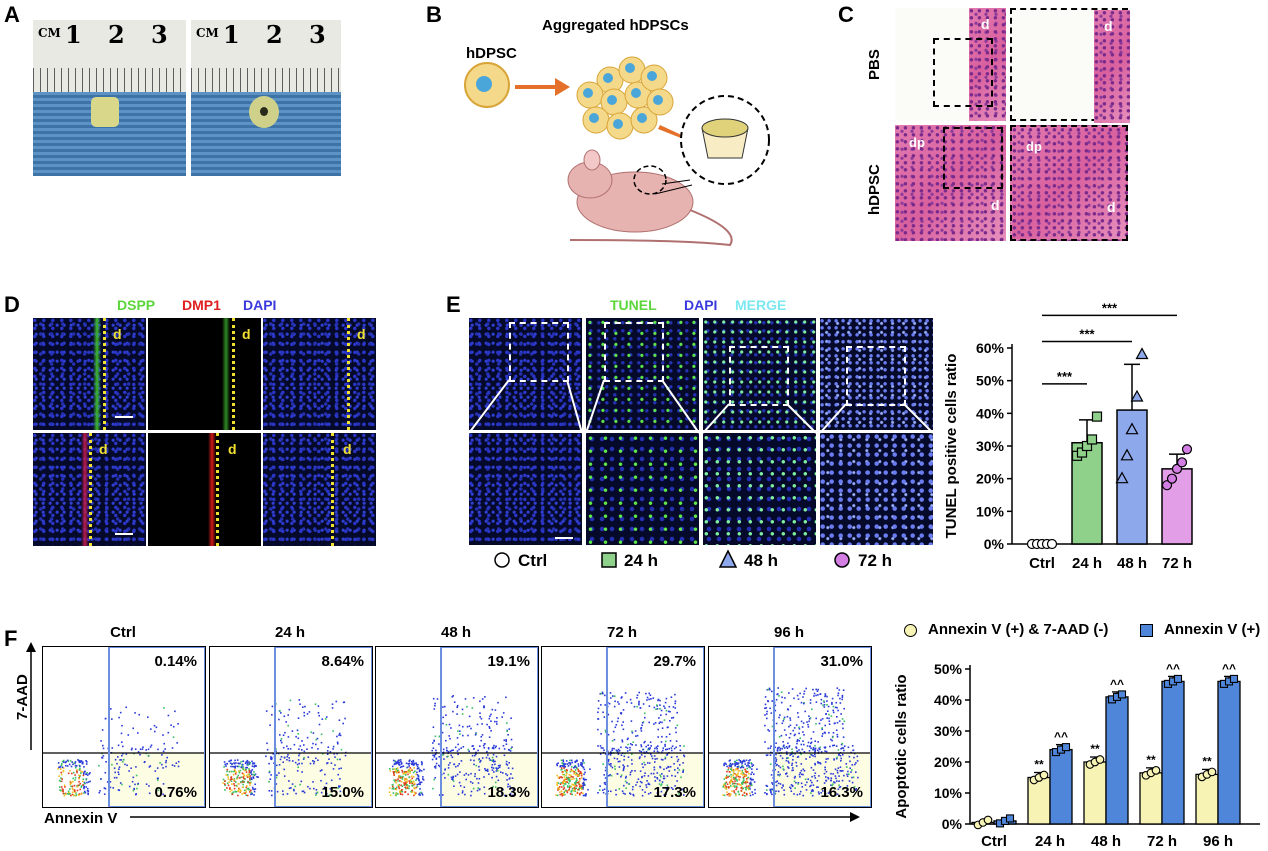  Describe the element at coordinates (31, 696) in the screenshot. I see `y-axis-arrow-icon` at that location.